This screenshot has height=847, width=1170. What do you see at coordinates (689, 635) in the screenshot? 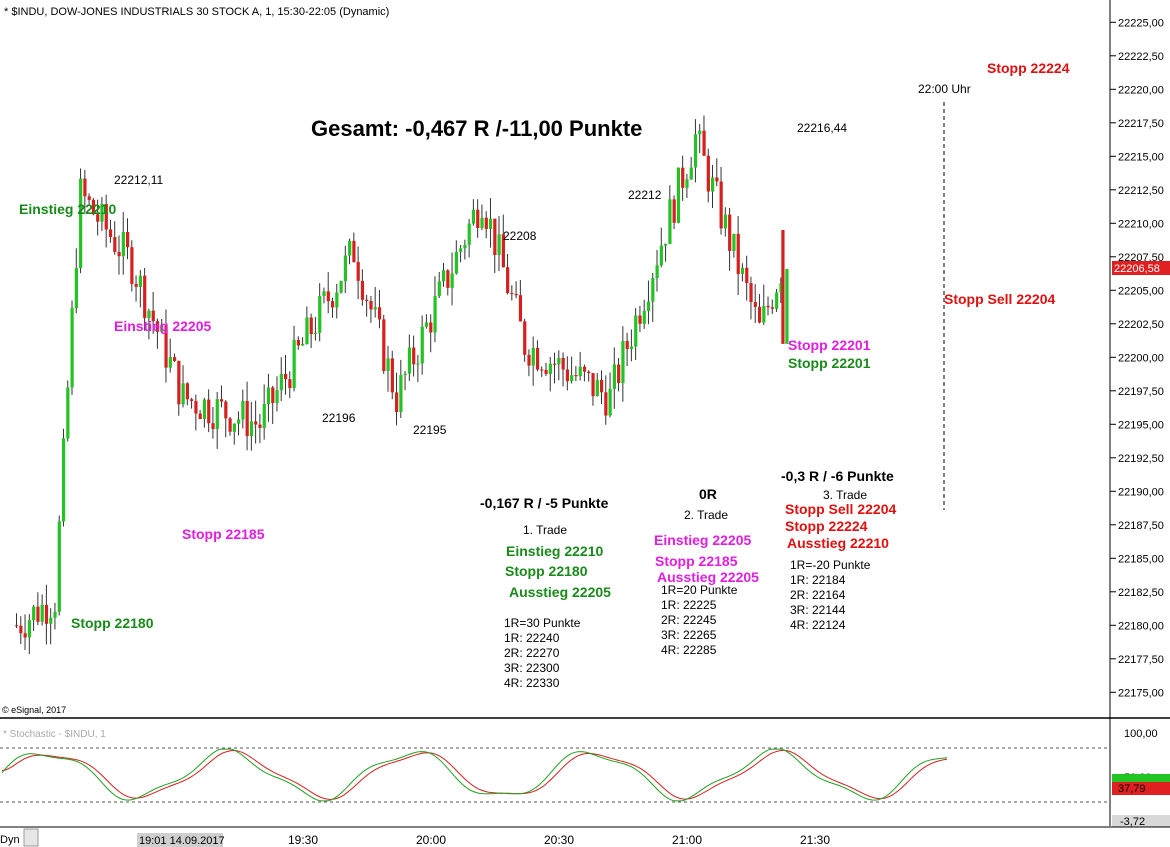
I see `trade2-detail: 3R: 22265` at bounding box center [689, 635].